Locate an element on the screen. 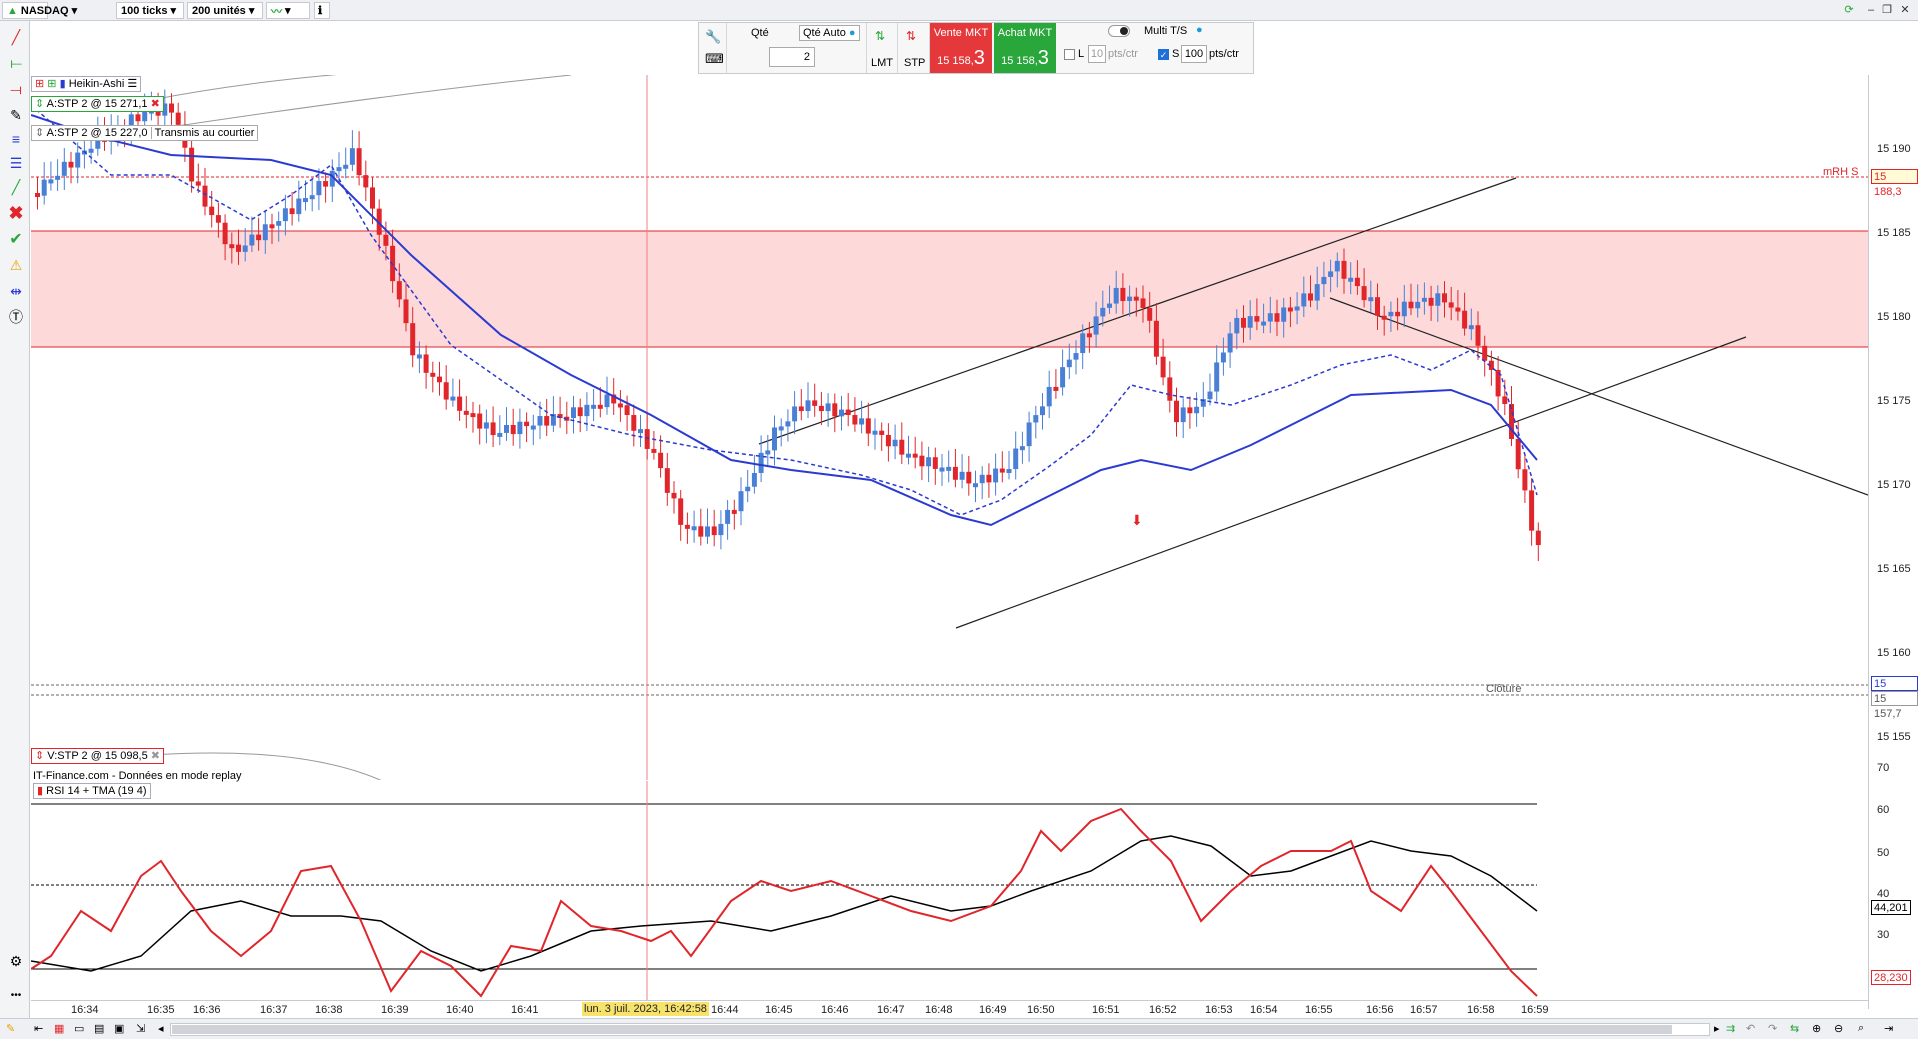  horizontal-line-icon: ⟝ is located at coordinates (16, 62).